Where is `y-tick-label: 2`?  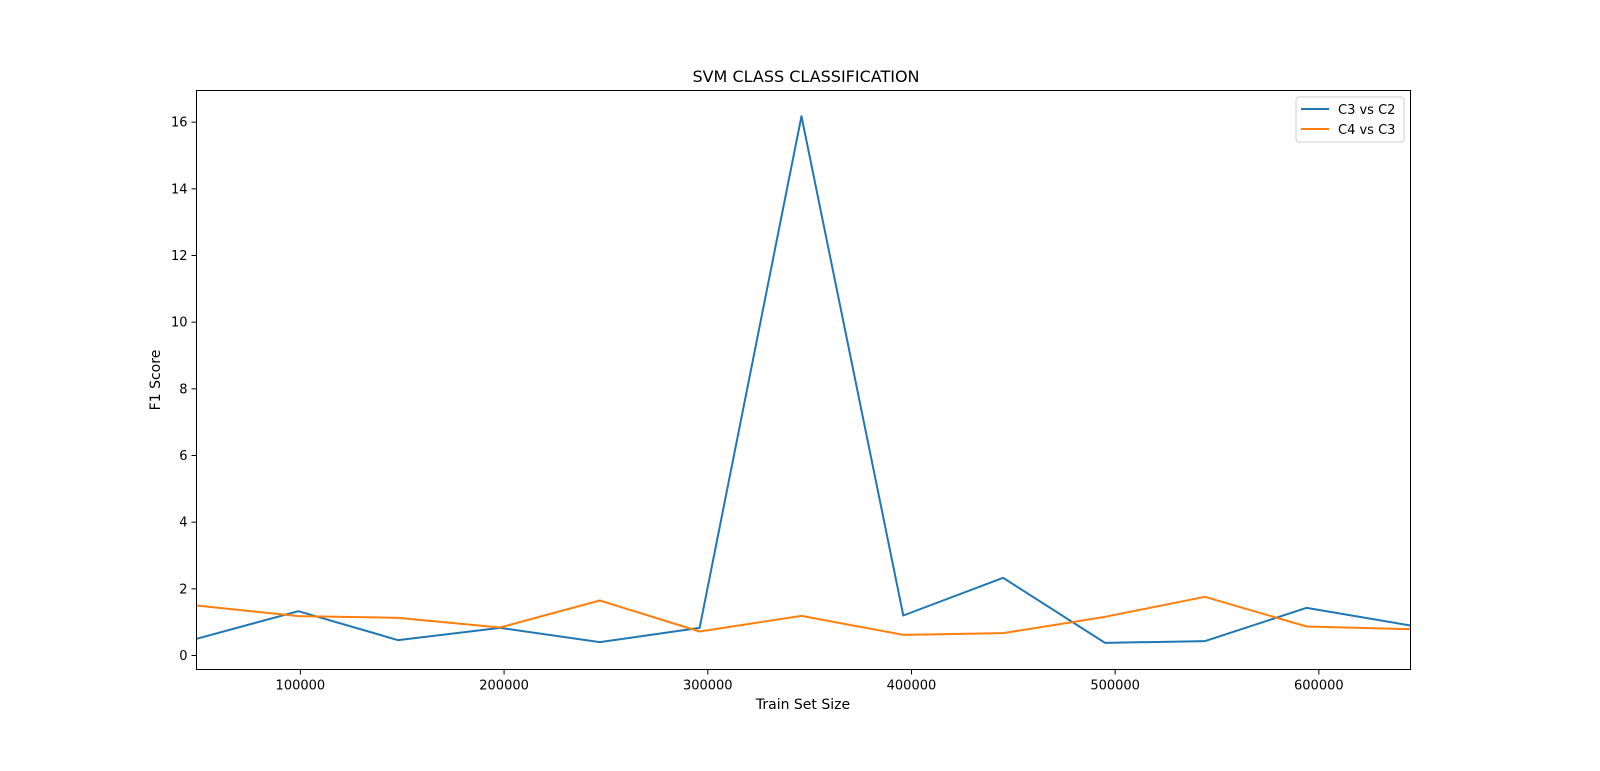 y-tick-label: 2 is located at coordinates (183, 589).